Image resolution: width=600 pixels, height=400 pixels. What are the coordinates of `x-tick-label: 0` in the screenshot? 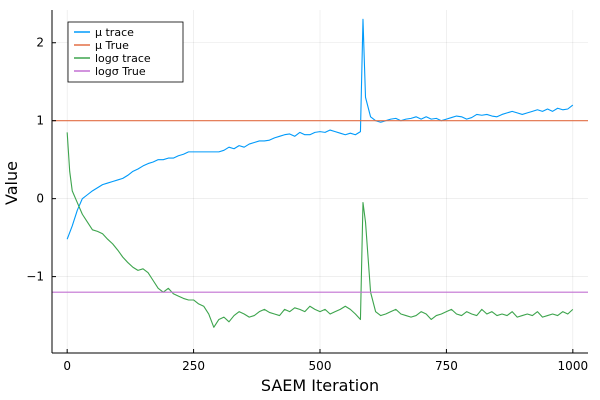 It's located at (67, 366).